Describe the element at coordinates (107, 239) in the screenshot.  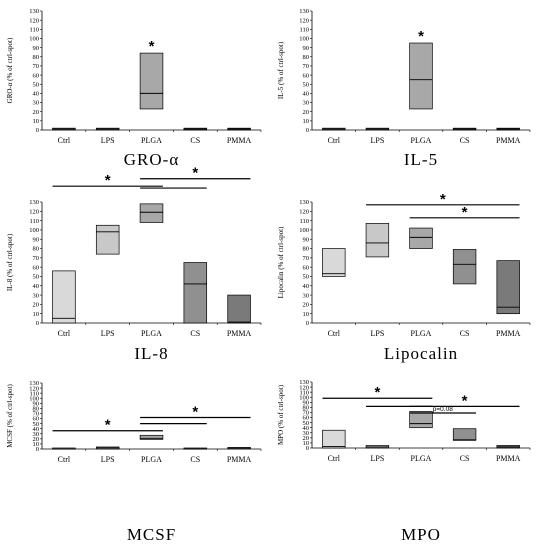
I see `box-lps` at that location.